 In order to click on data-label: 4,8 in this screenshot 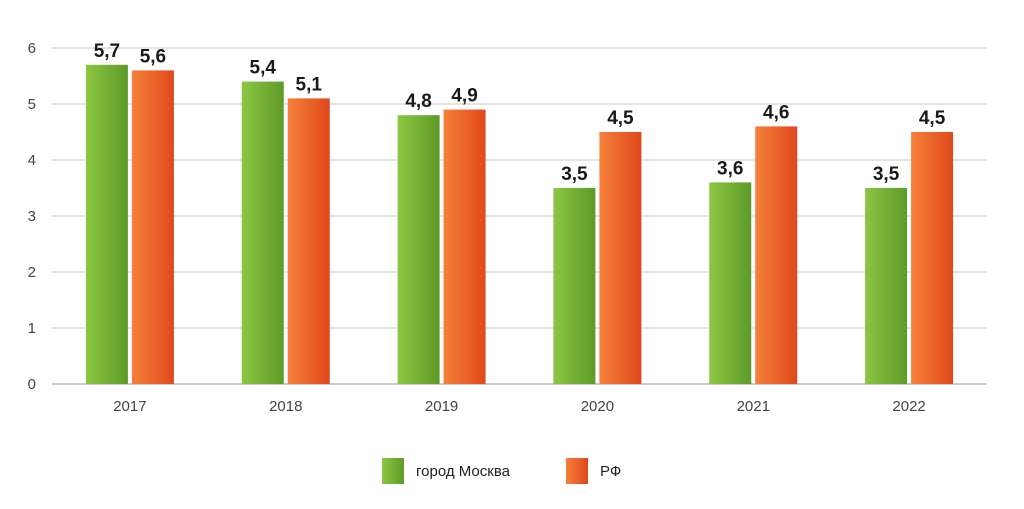, I will do `click(418, 101)`.